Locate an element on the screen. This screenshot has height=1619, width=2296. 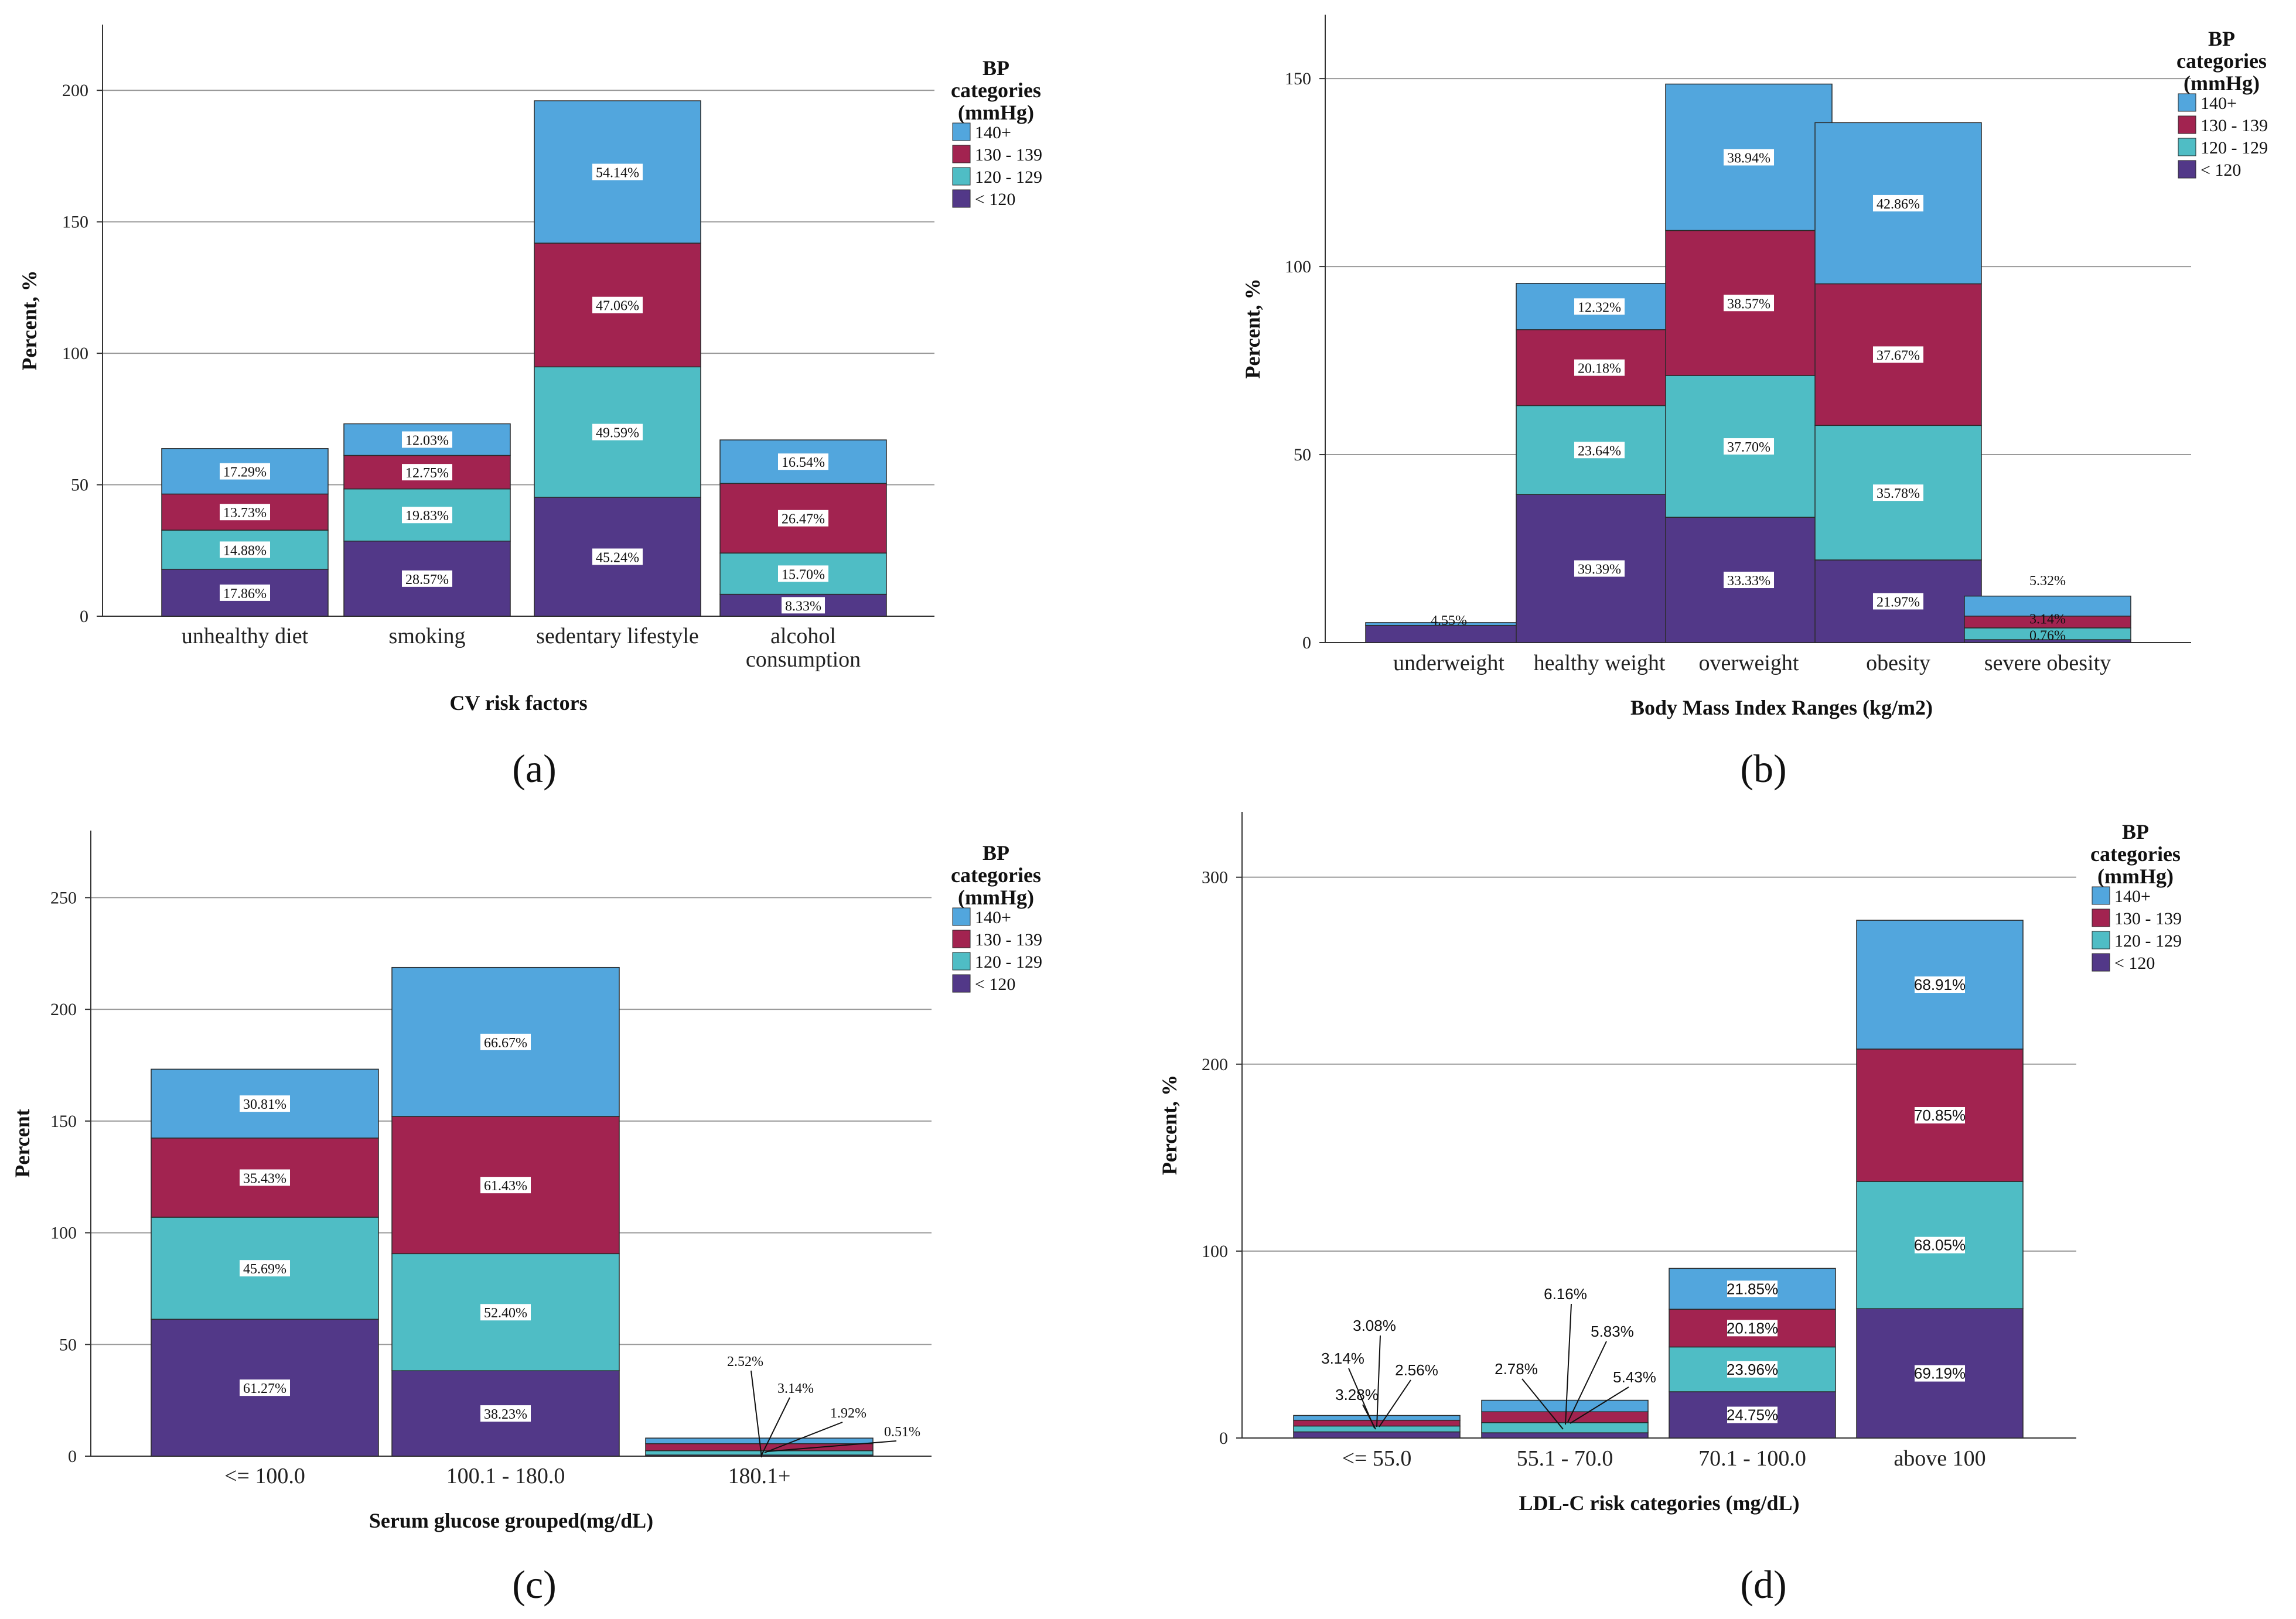
data-label: 47.06% is located at coordinates (617, 306).